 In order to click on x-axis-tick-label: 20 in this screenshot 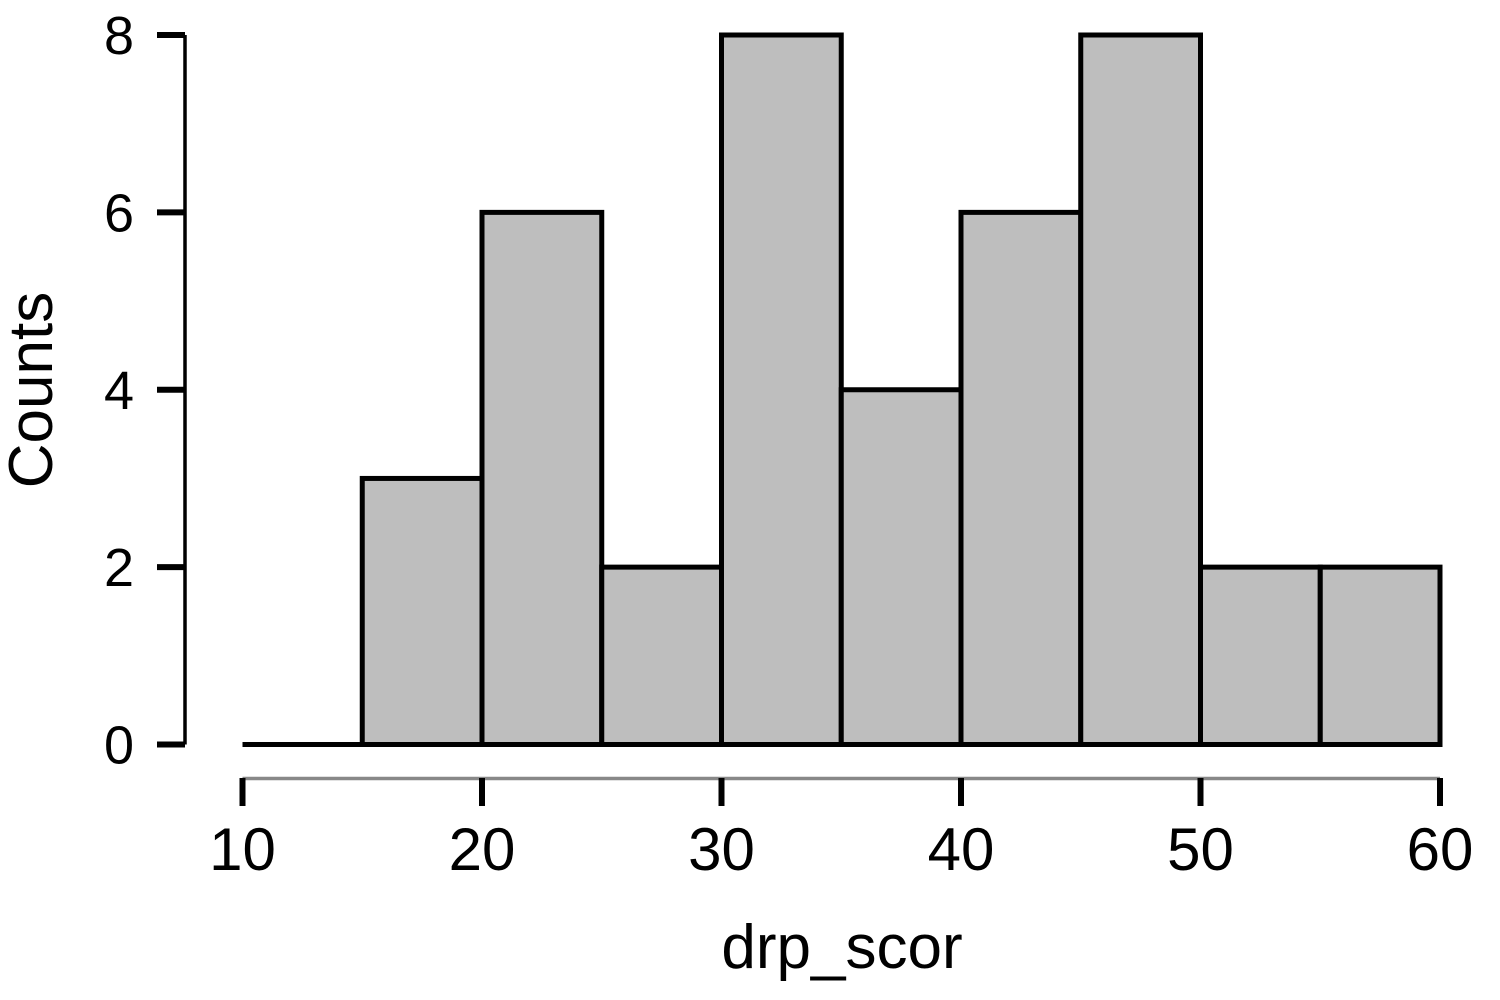, I will do `click(482, 849)`.